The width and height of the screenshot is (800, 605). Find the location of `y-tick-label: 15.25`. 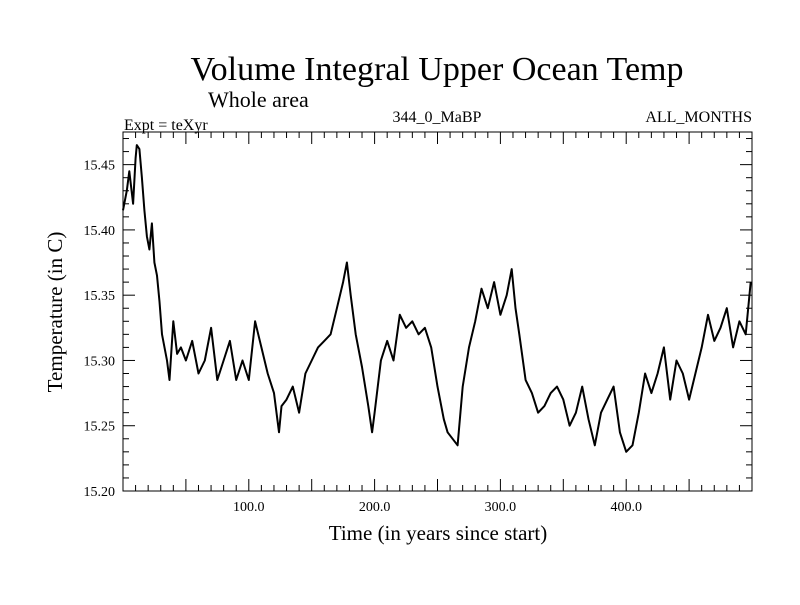

y-tick-label: 15.25 is located at coordinates (100, 427).